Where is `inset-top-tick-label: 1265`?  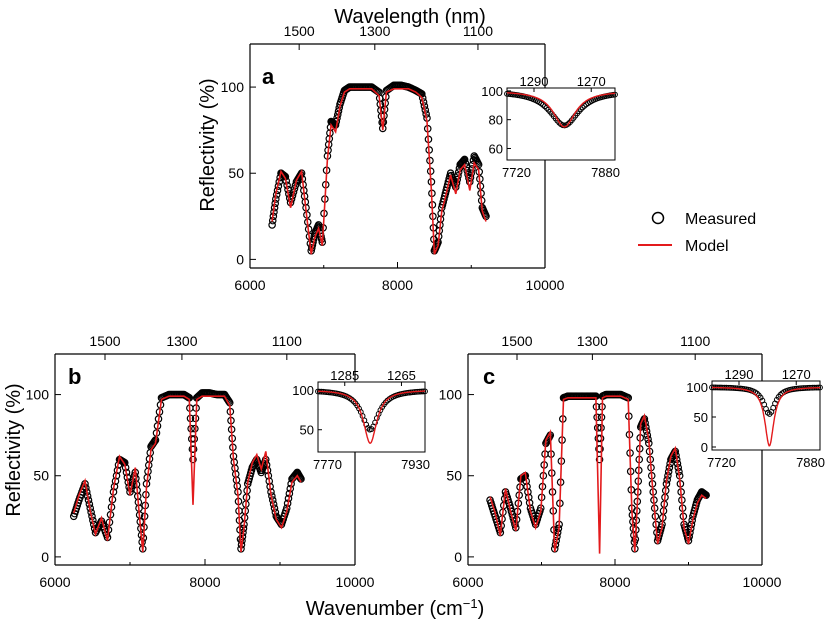
inset-top-tick-label: 1265 is located at coordinates (401, 375).